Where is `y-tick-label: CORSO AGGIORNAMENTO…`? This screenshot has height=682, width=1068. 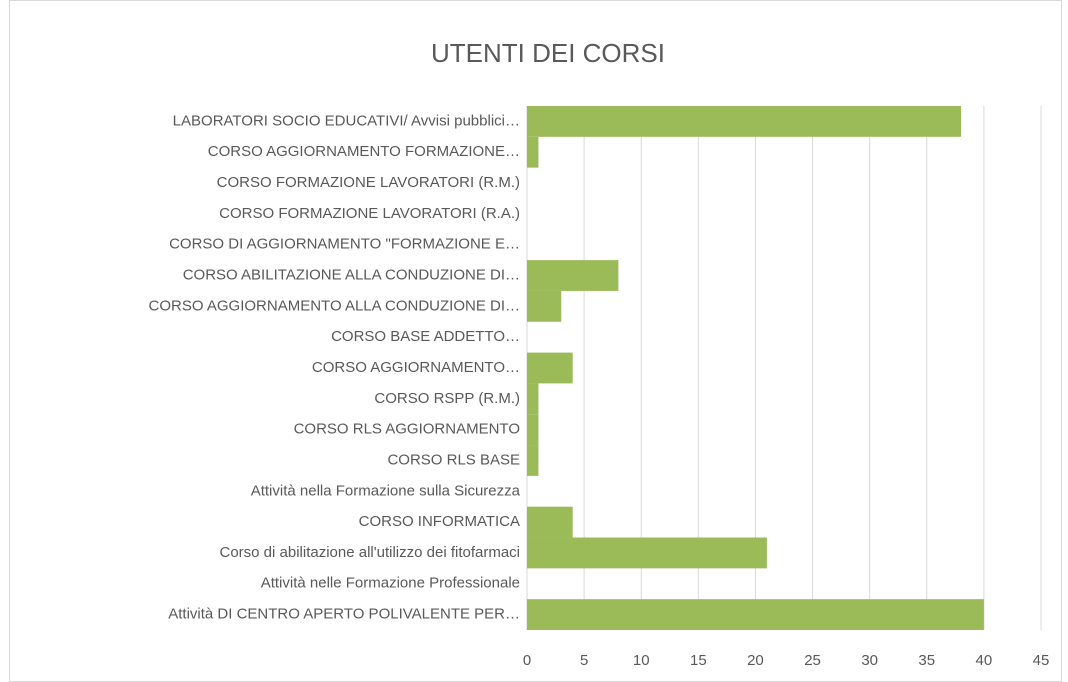
y-tick-label: CORSO AGGIORNAMENTO… is located at coordinates (416, 367).